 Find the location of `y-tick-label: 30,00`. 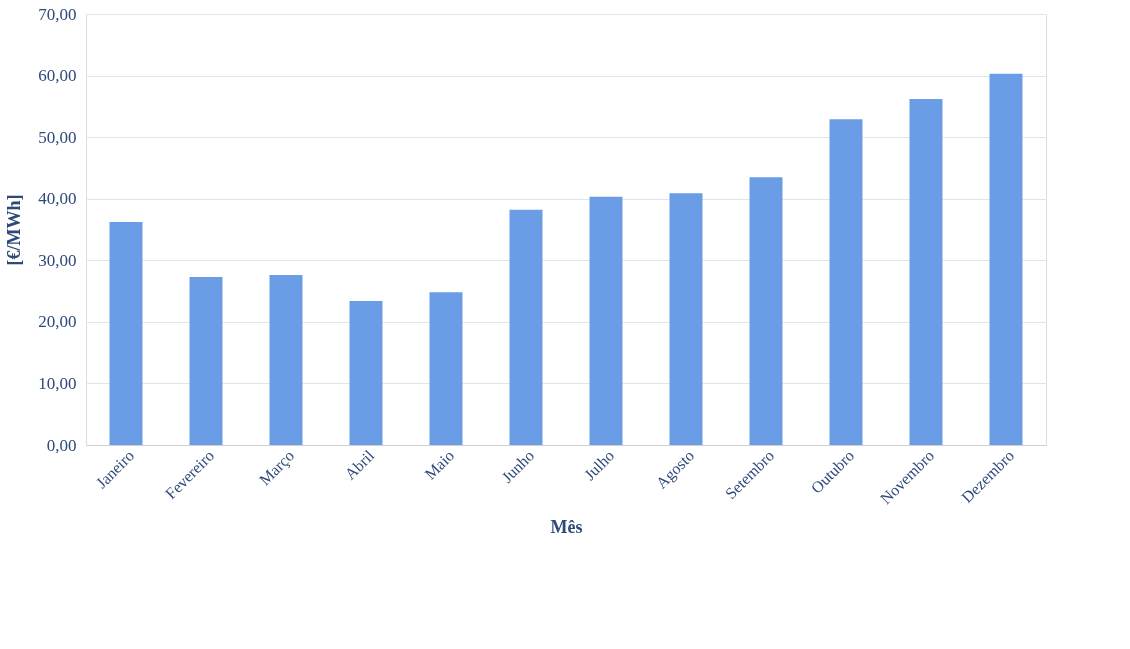

y-tick-label: 30,00 is located at coordinates (57, 260).